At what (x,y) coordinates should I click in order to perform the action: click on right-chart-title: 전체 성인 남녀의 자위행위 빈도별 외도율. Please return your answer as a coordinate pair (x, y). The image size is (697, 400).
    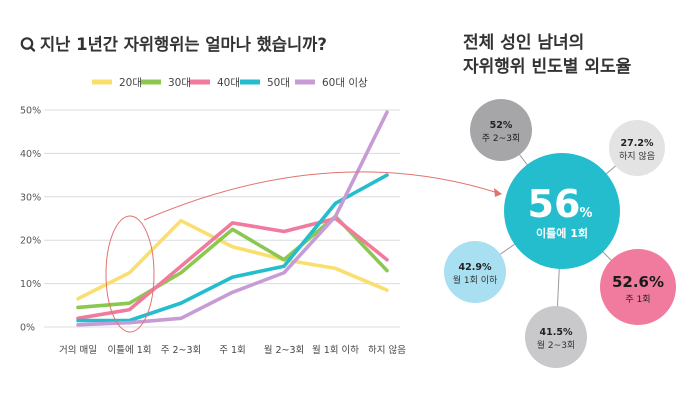
    Looking at the image, I should click on (547, 55).